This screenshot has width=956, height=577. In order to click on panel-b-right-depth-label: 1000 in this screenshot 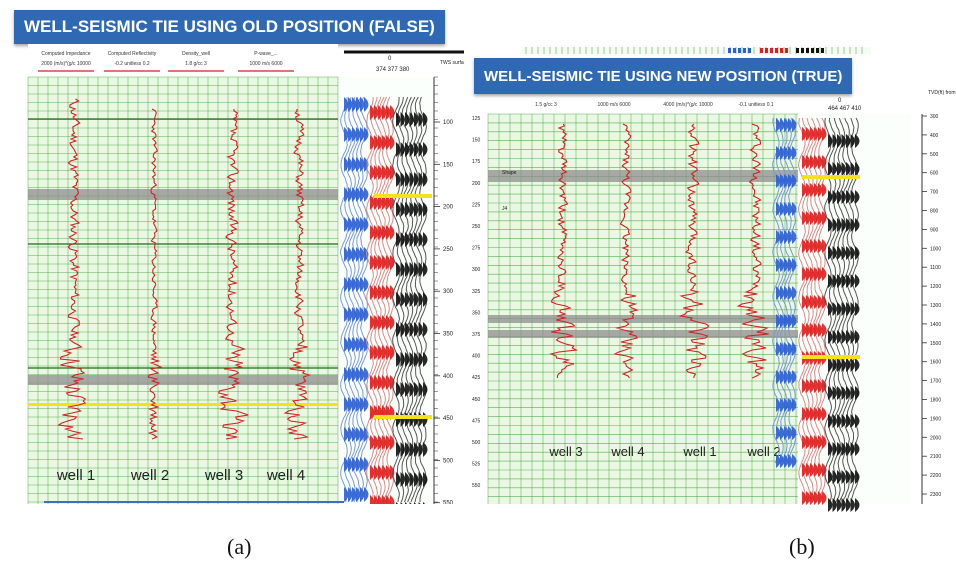, I will do `click(935, 249)`.